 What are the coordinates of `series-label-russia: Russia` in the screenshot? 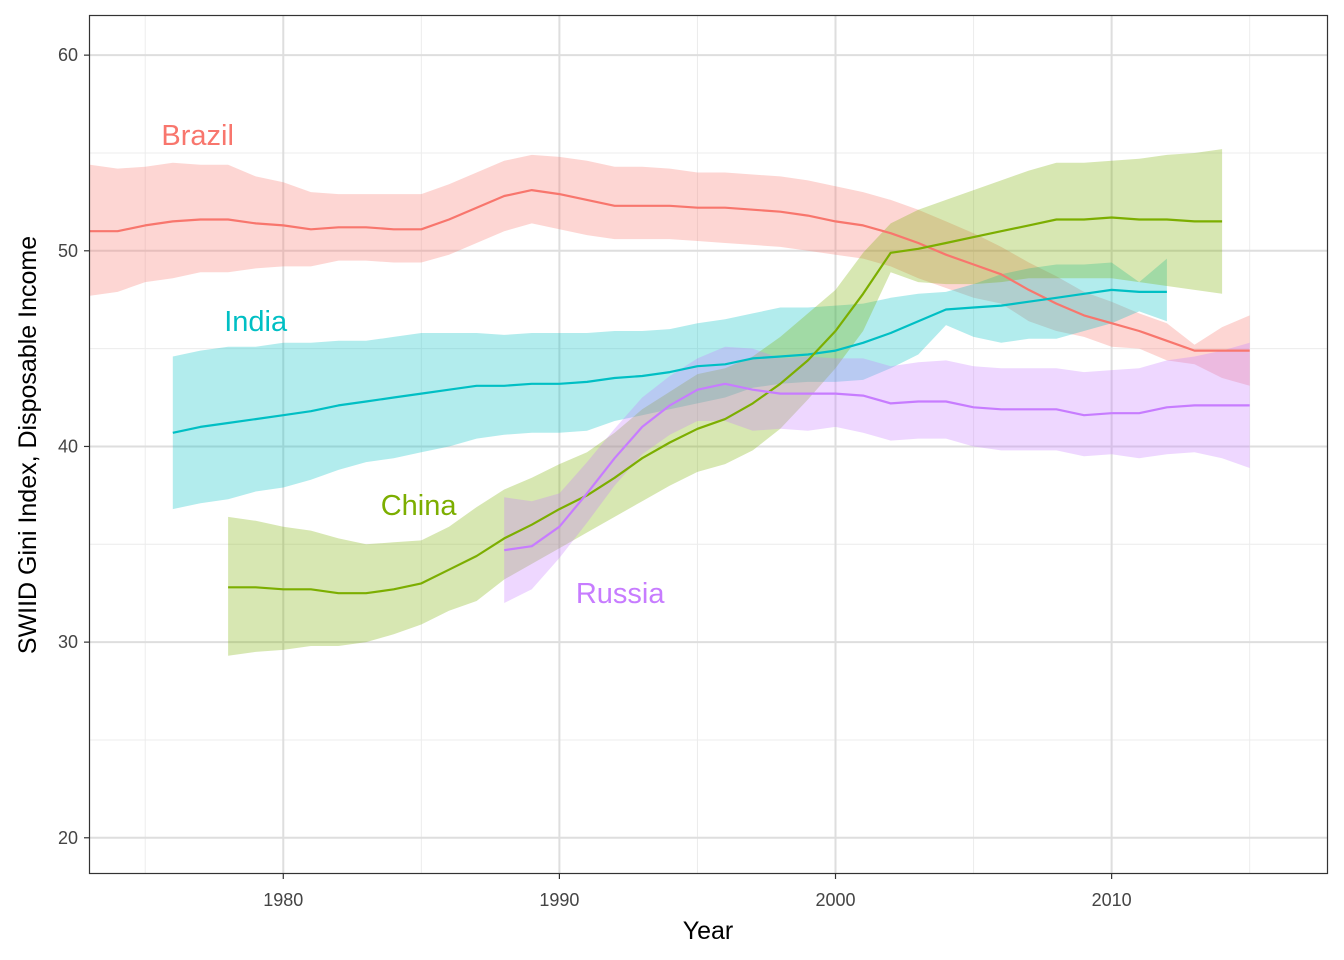 It's located at (621, 594).